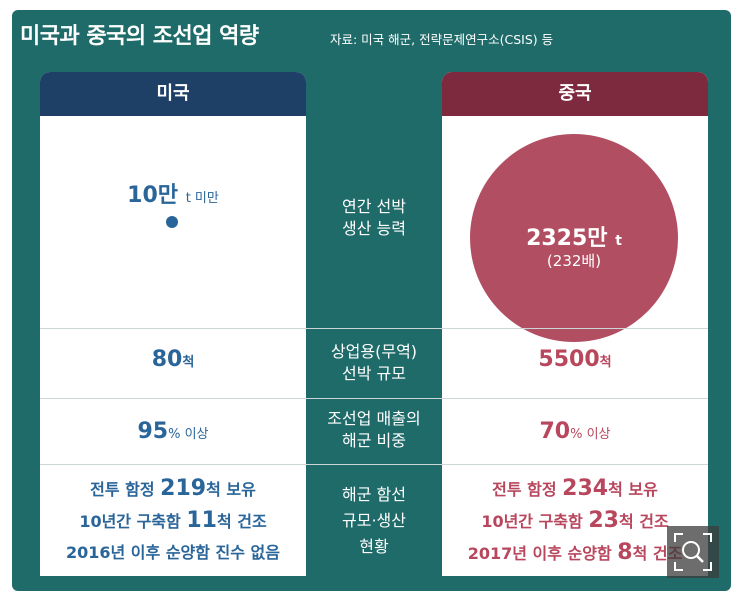 The image size is (743, 601). I want to click on us-fleet-unit: 척, so click(188, 362).